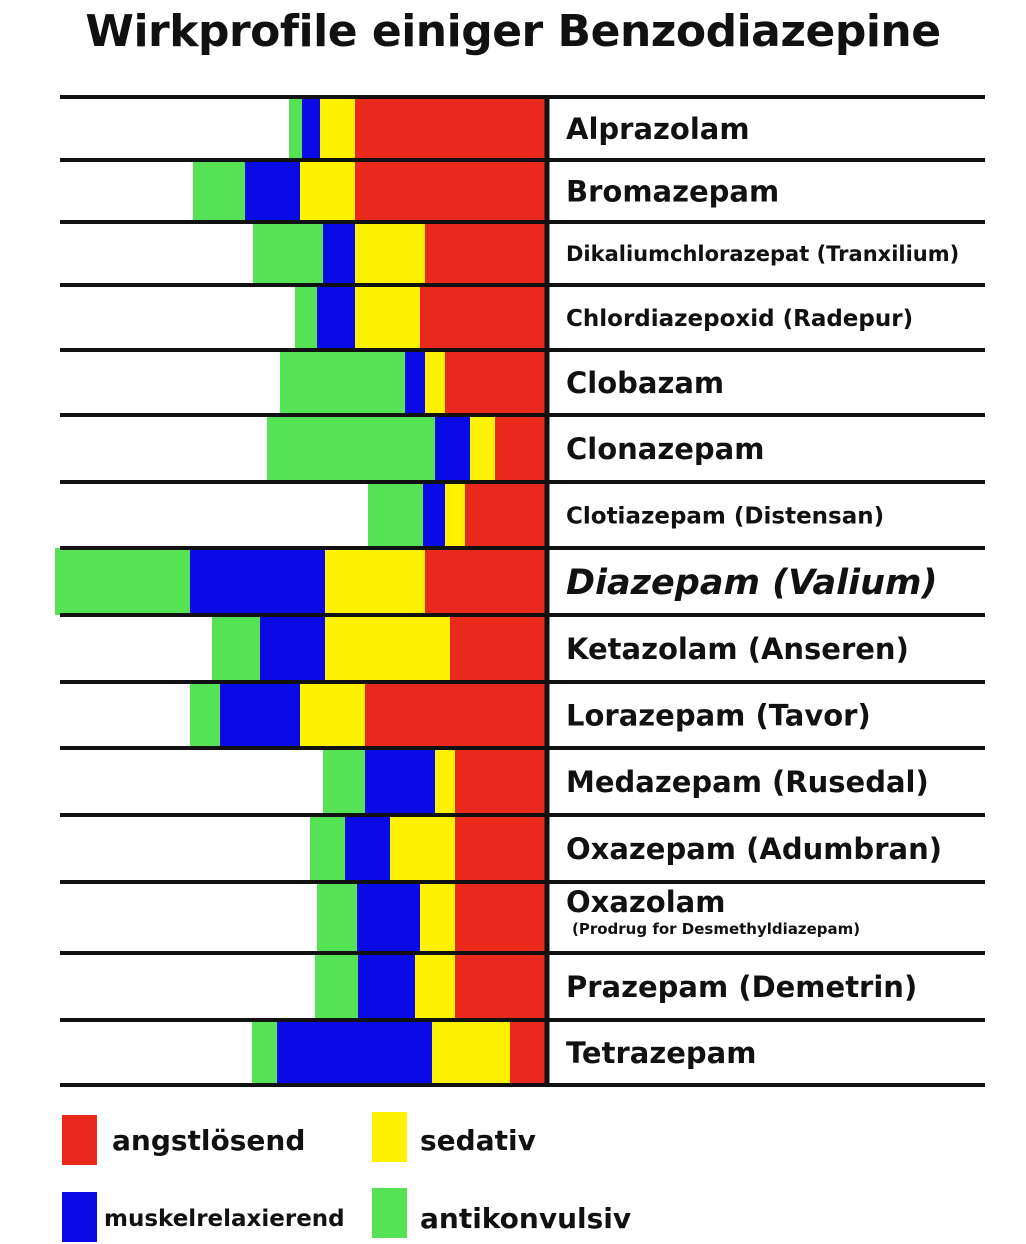 The image size is (1026, 1244). I want to click on bar-diazepam-valium-sedativ, so click(375, 581).